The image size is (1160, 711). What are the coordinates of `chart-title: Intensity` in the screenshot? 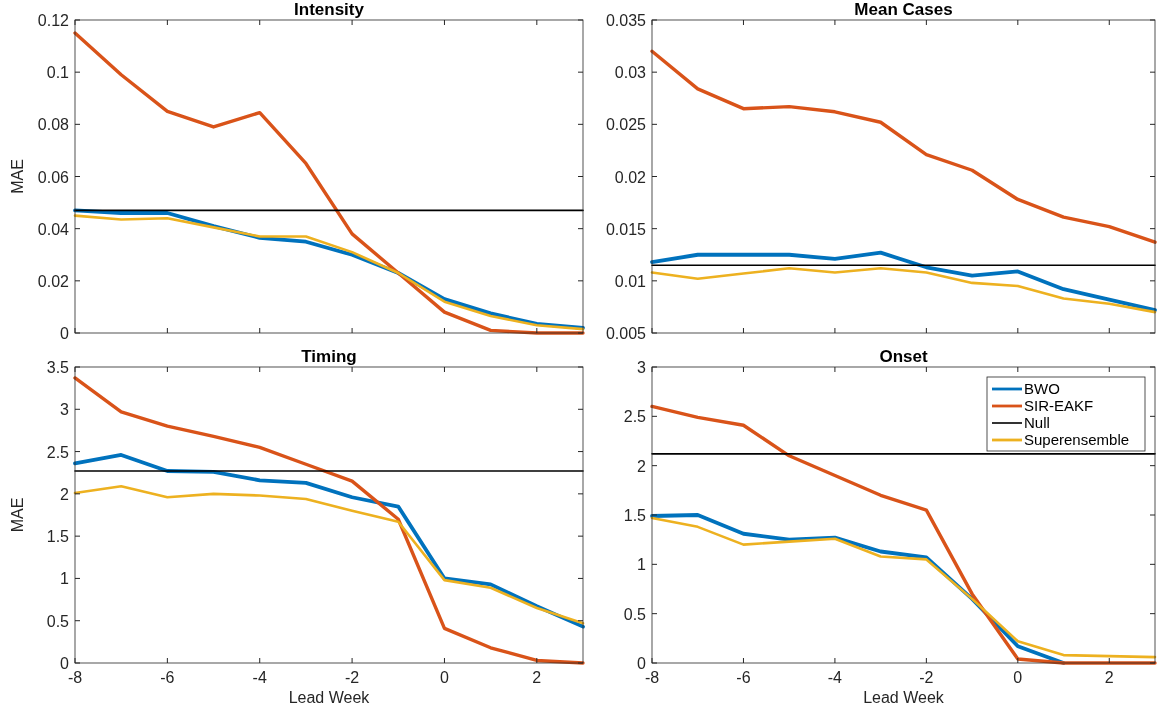 It's located at (329, 9).